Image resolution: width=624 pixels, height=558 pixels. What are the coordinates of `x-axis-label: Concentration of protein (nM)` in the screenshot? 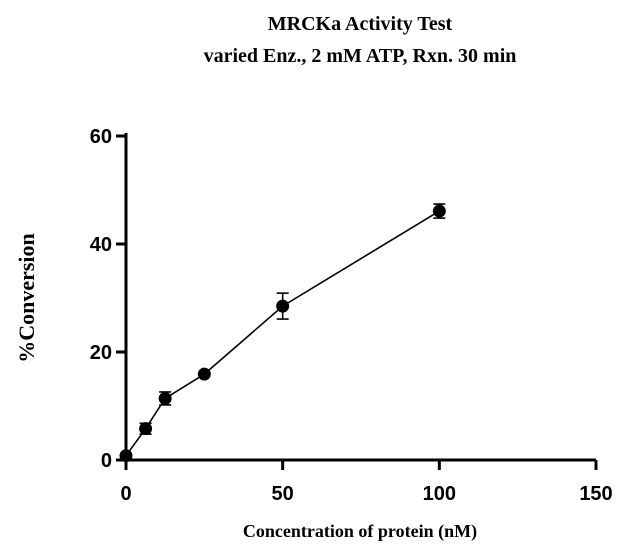 It's located at (360, 531).